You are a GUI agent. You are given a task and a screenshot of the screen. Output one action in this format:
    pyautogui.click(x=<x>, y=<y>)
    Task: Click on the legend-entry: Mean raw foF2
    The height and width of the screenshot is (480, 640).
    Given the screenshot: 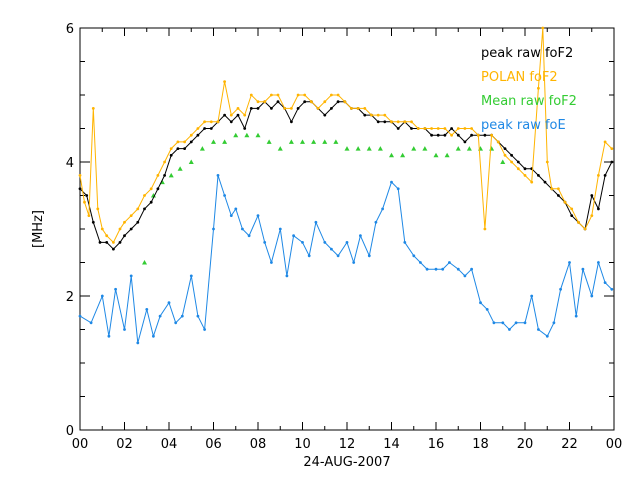 What is the action you would take?
    pyautogui.click(x=529, y=101)
    